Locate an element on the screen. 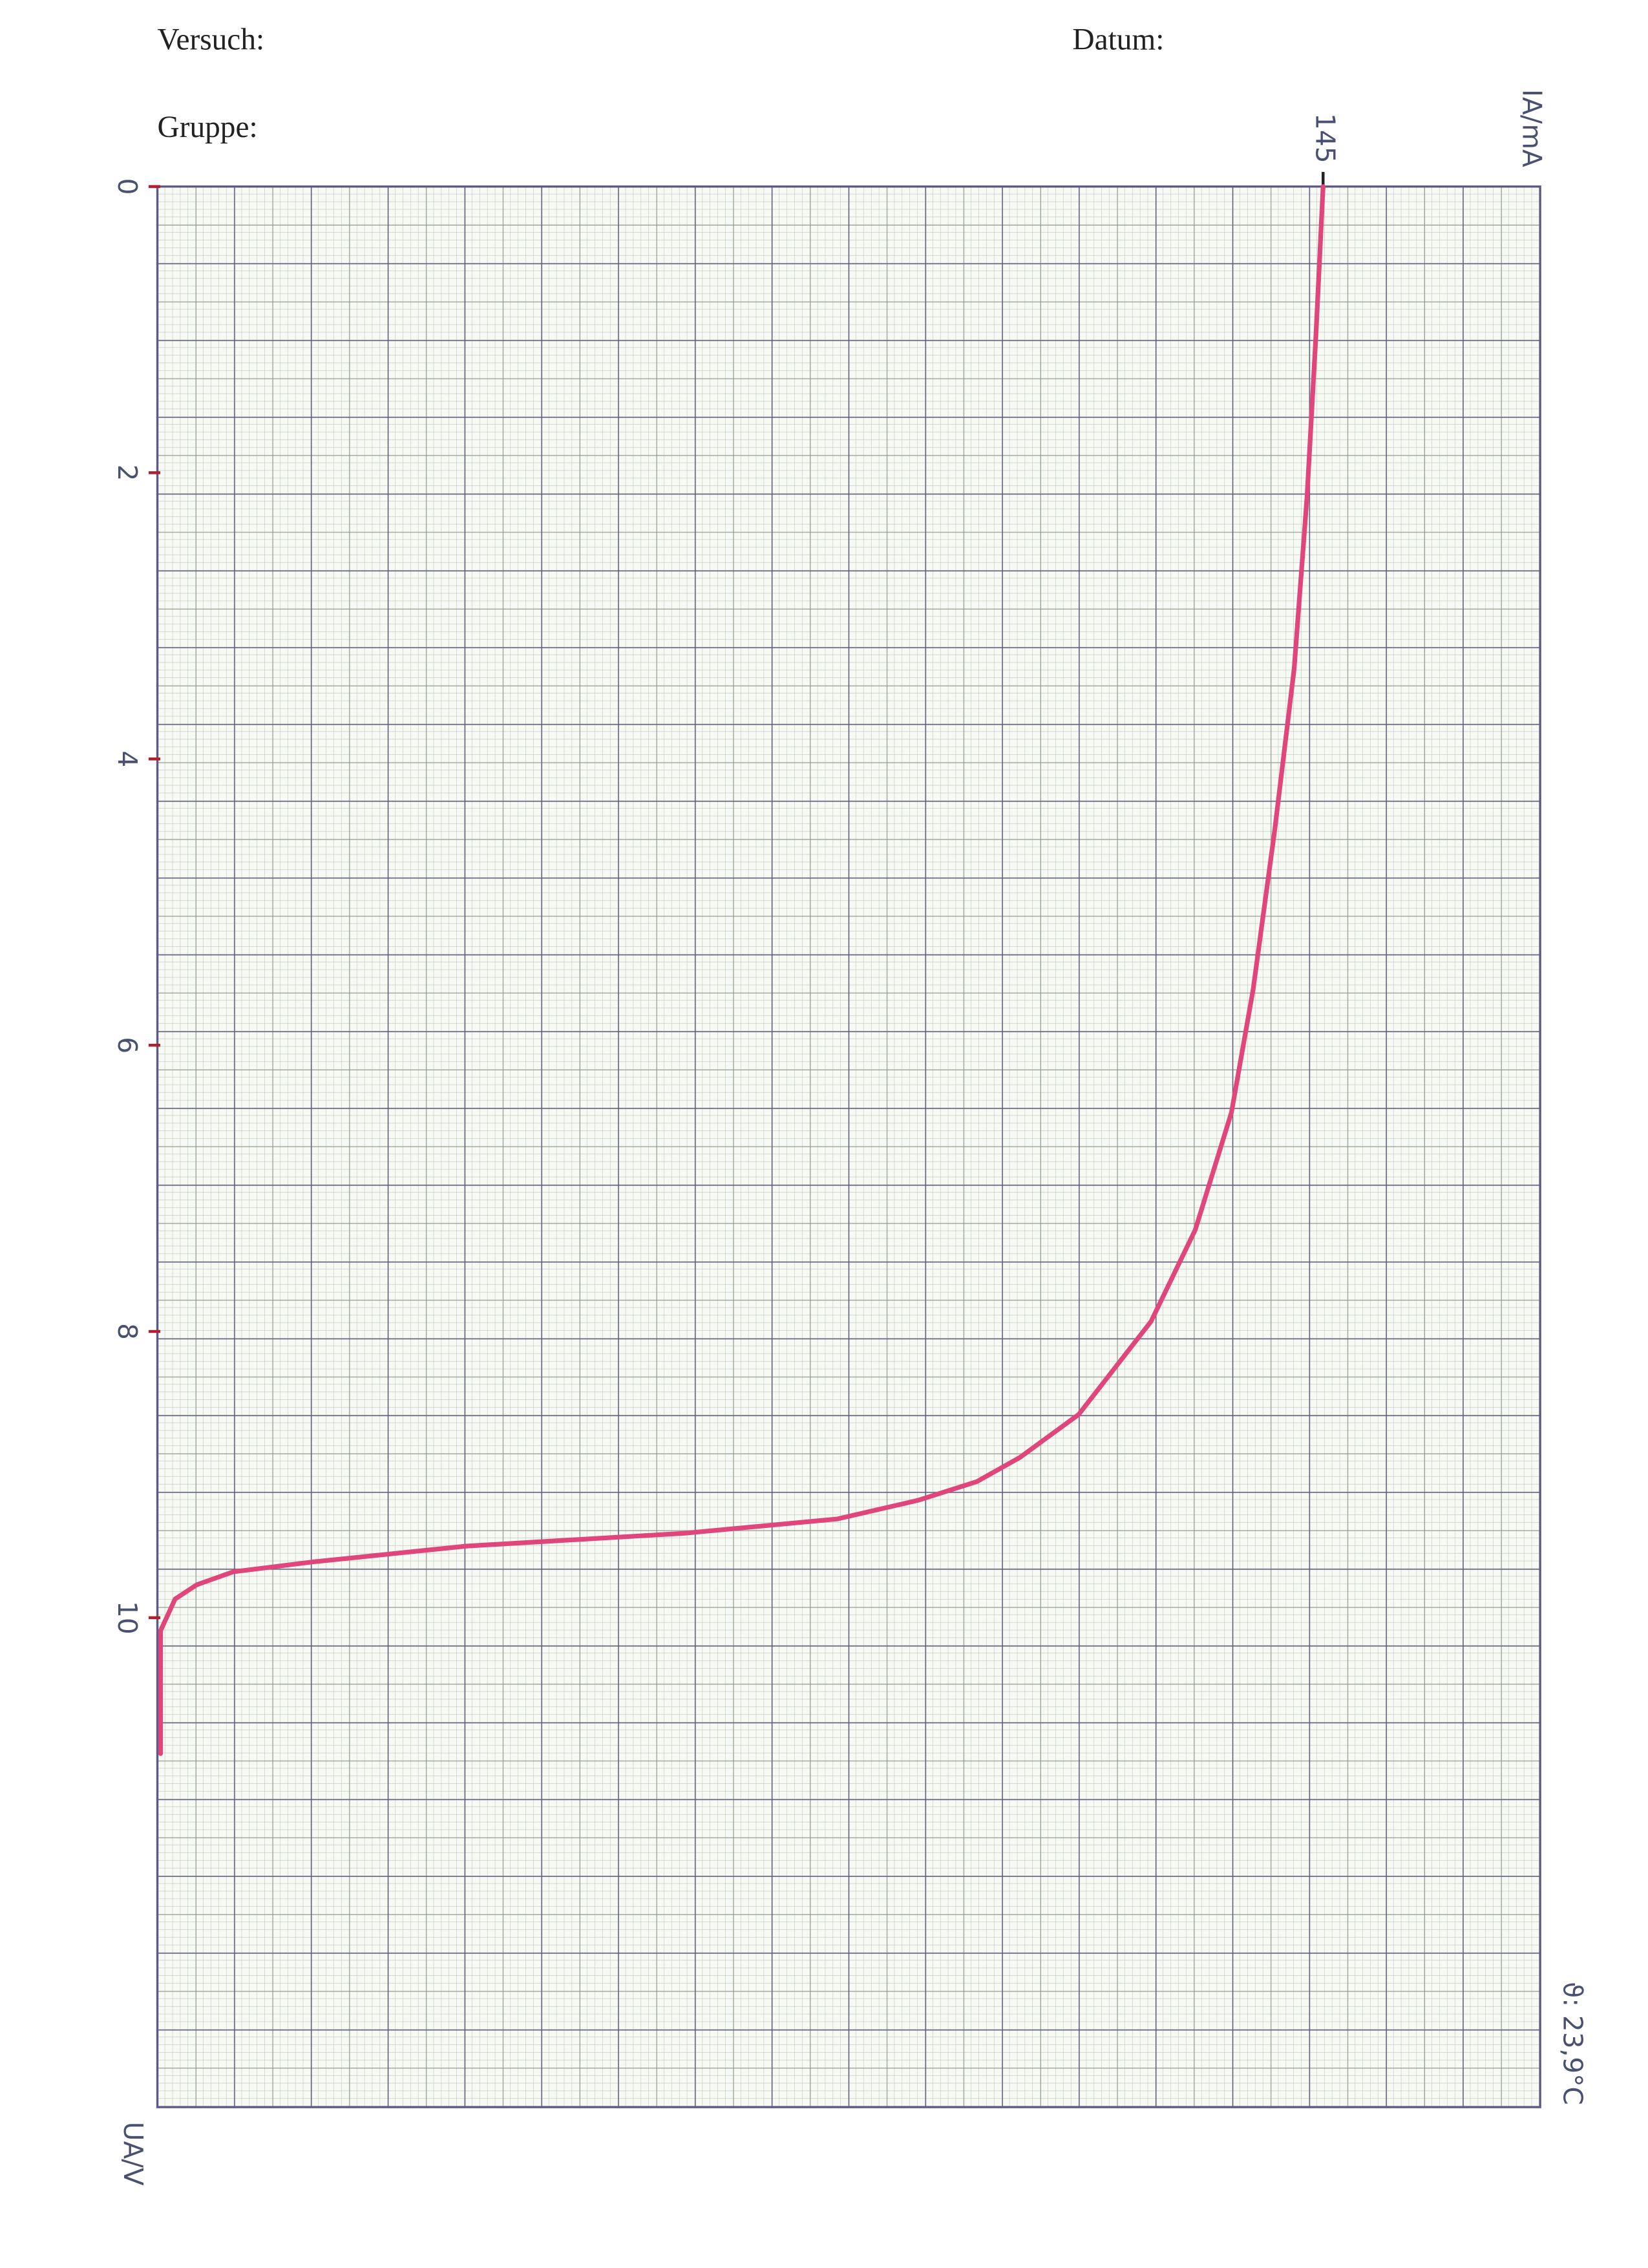  u-tick-label: 8 is located at coordinates (127, 1331).